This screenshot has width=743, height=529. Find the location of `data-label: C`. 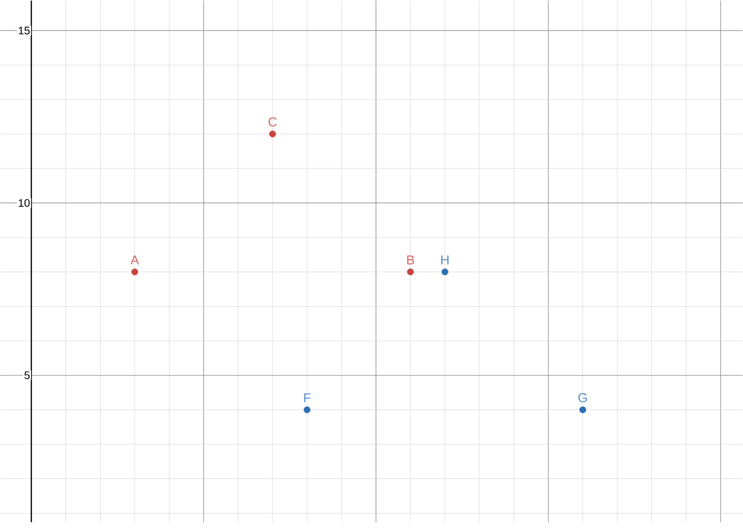

data-label: C is located at coordinates (272, 121).